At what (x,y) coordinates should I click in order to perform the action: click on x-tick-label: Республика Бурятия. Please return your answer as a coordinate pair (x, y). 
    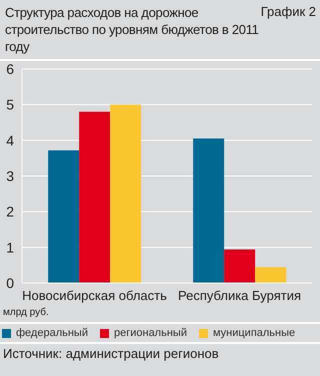
    Looking at the image, I should click on (240, 296).